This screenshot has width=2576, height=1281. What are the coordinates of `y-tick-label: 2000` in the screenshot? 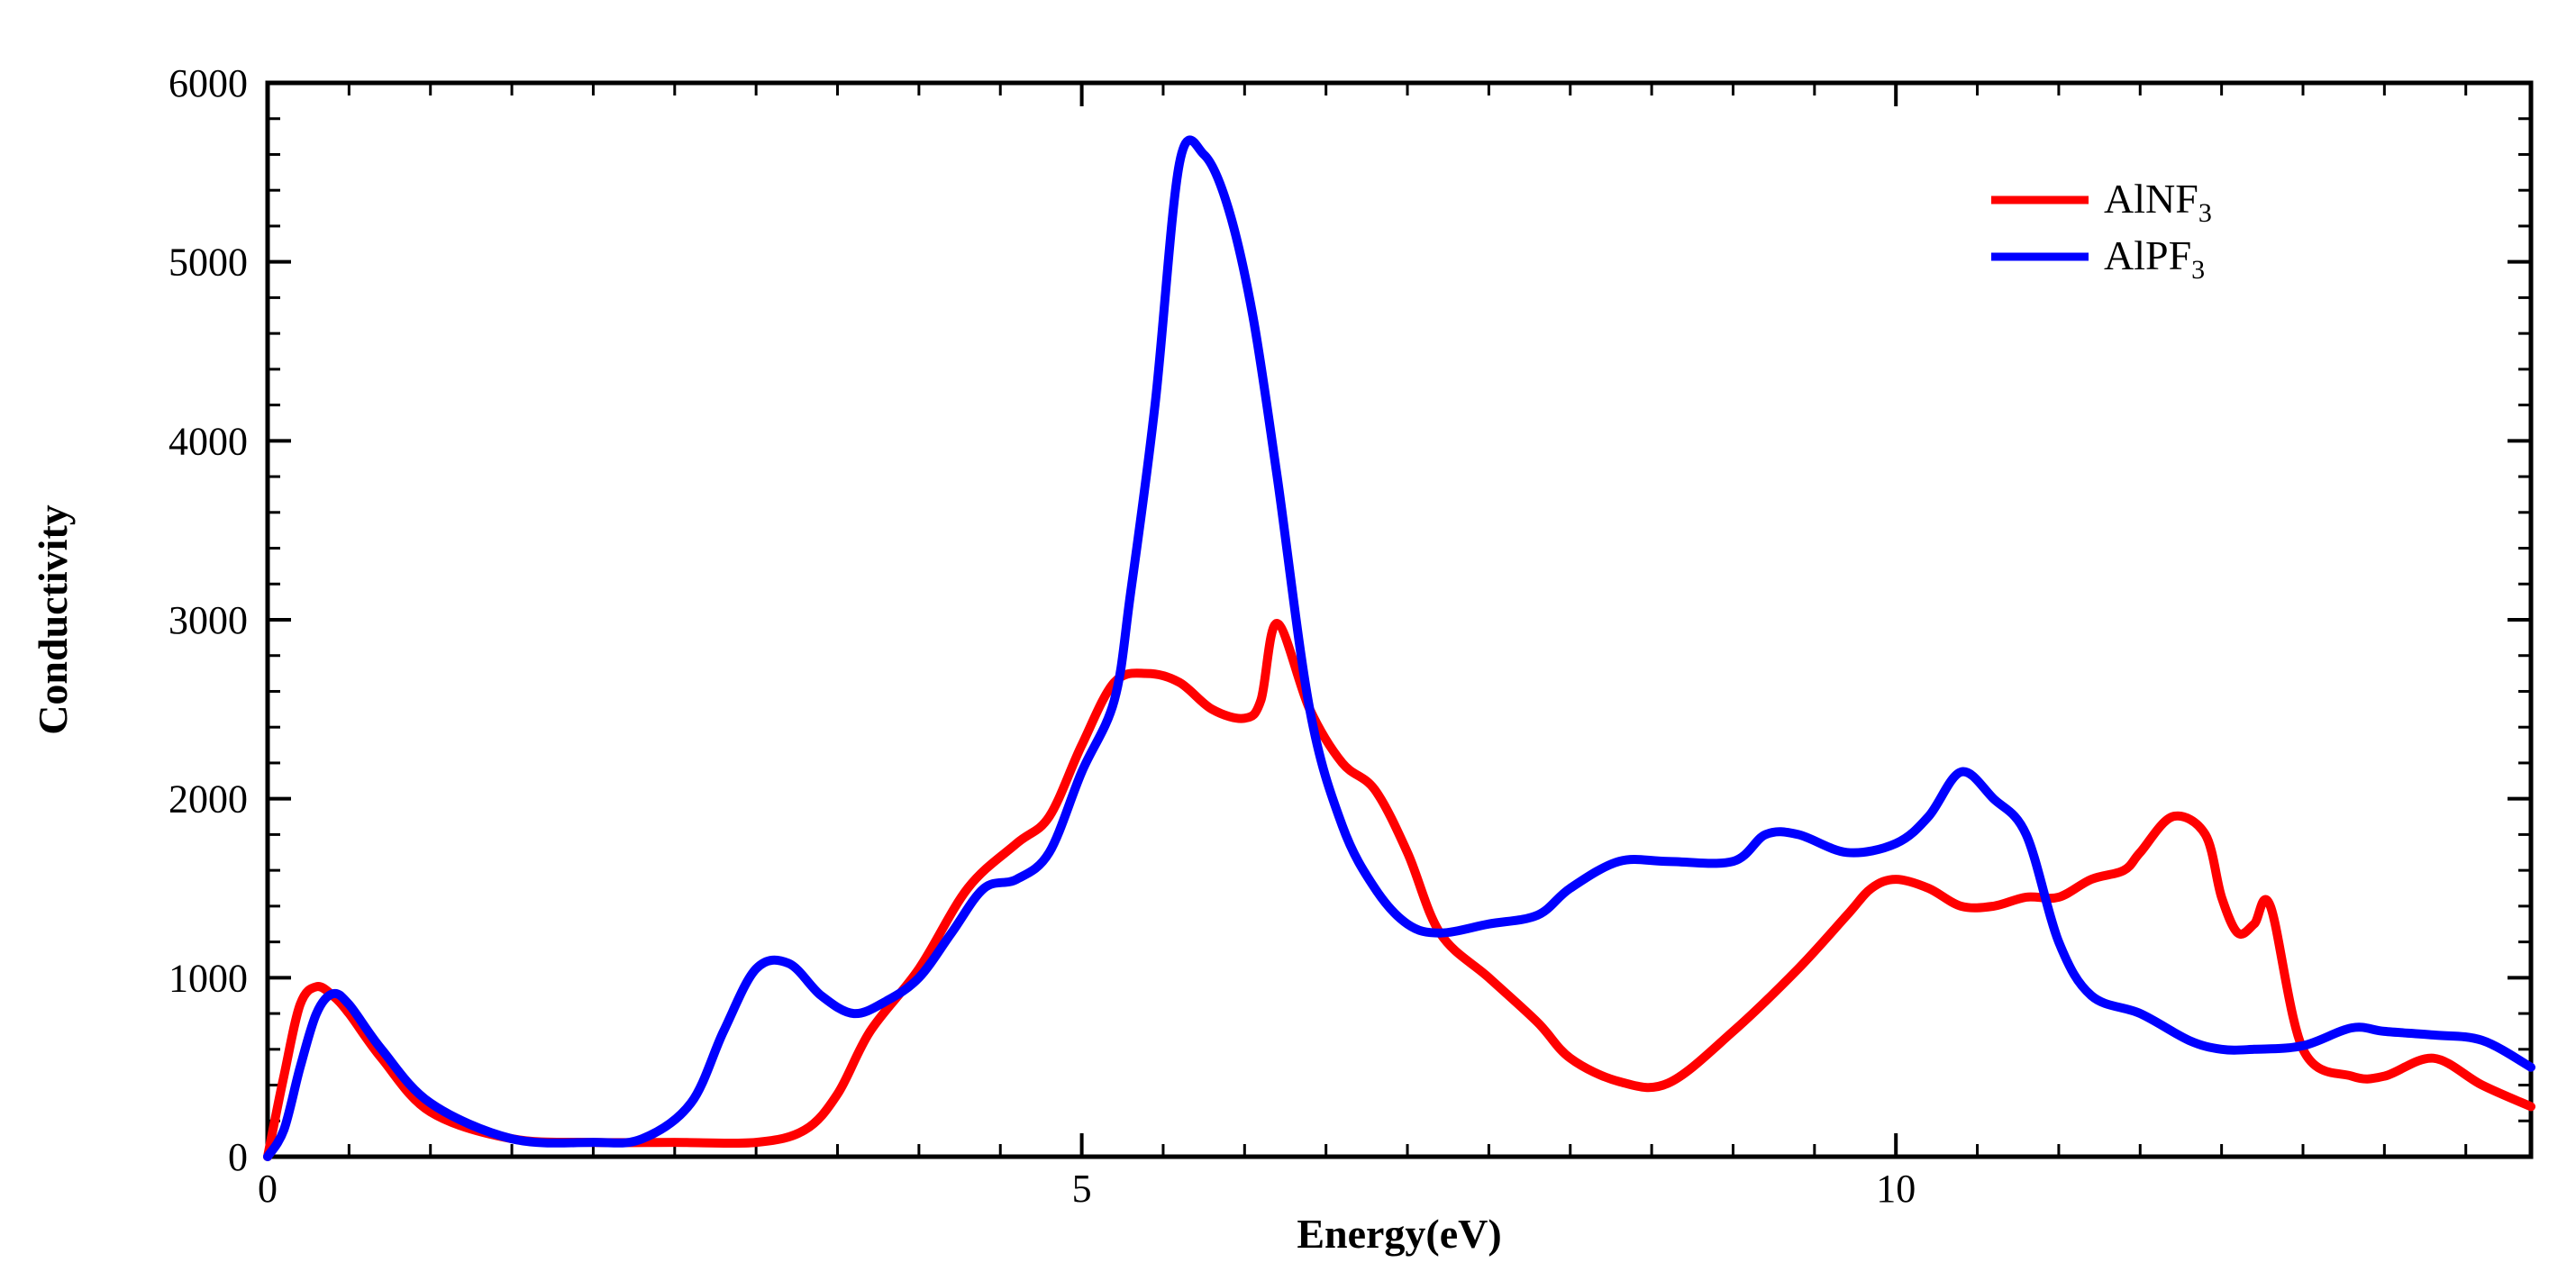 It's located at (208, 799).